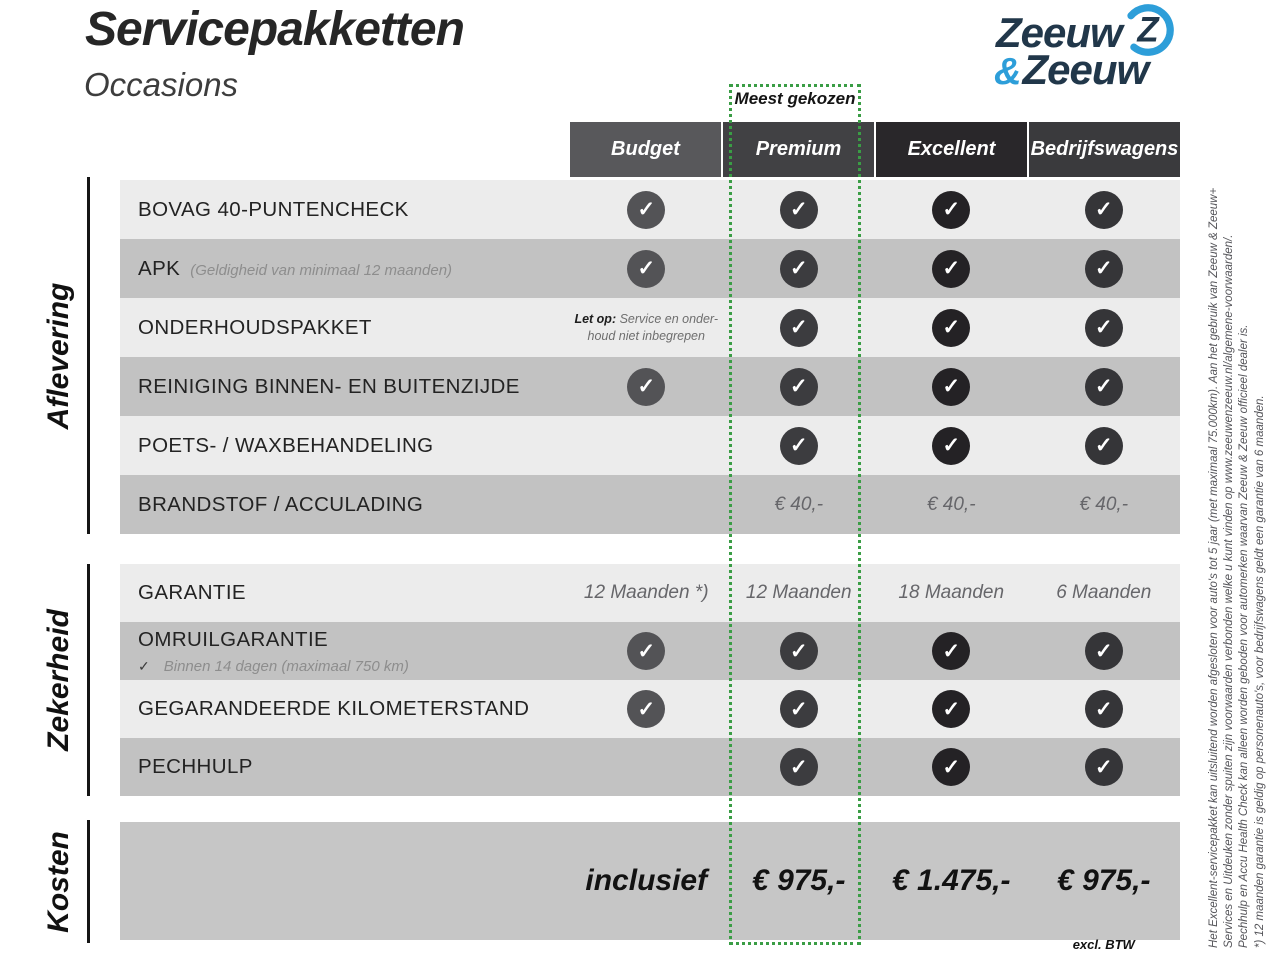  What do you see at coordinates (334, 708) in the screenshot?
I see `row-label-text: GEGARANDEERDE KILOMETERSTAND` at bounding box center [334, 708].